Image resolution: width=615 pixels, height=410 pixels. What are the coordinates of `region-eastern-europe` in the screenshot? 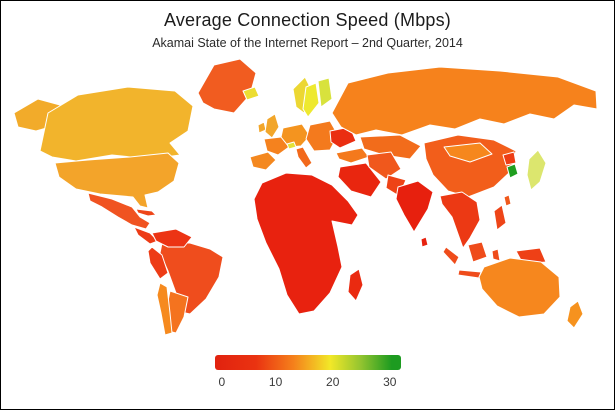 It's located at (322, 136).